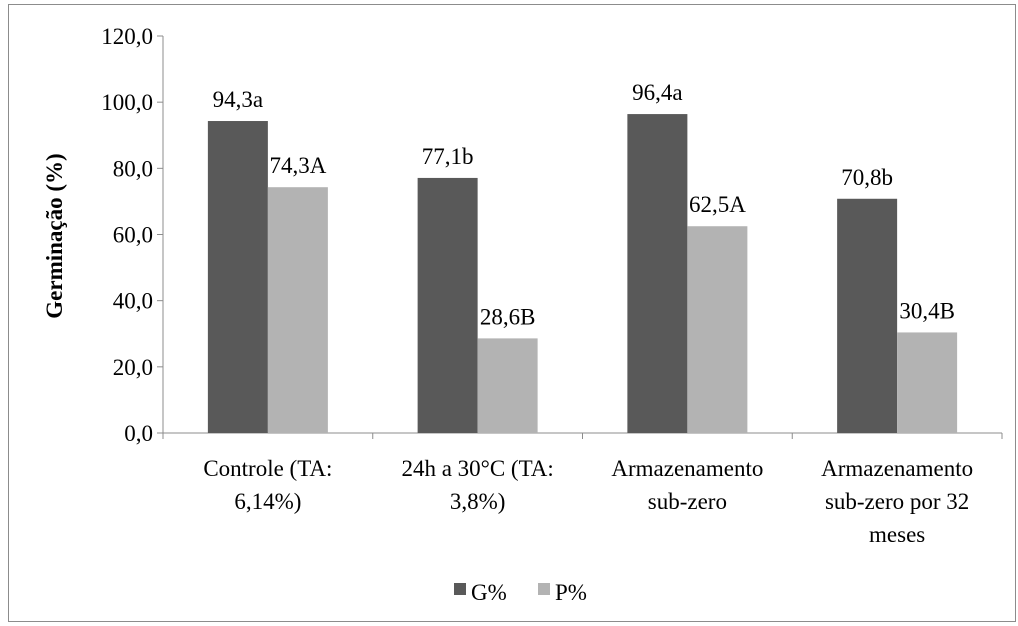 The image size is (1018, 626). I want to click on category-label: meses, so click(897, 534).